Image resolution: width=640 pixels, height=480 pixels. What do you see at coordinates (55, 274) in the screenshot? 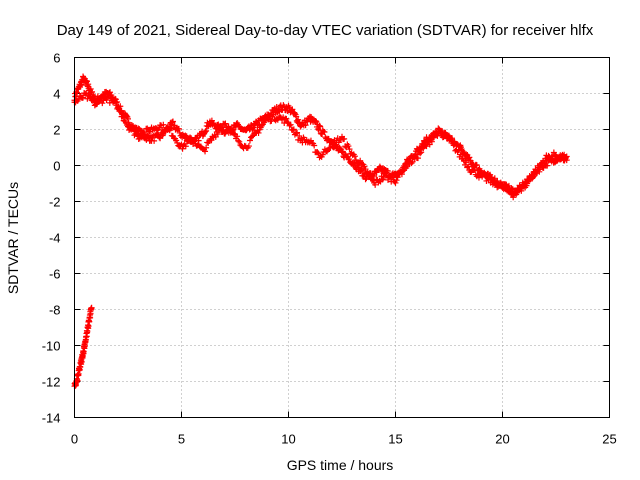
I see `y-tick-label: -6` at bounding box center [55, 274].